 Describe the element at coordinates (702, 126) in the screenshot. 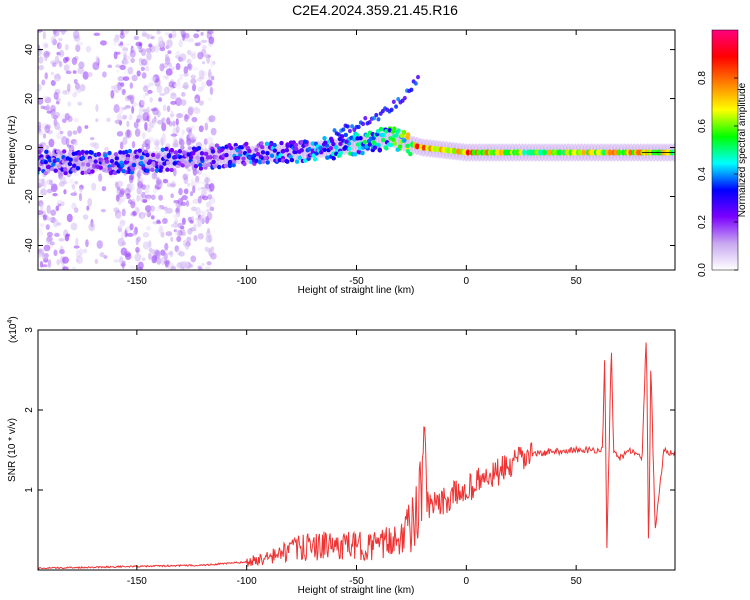

I see `colorbar-tick-label: 0.6` at that location.